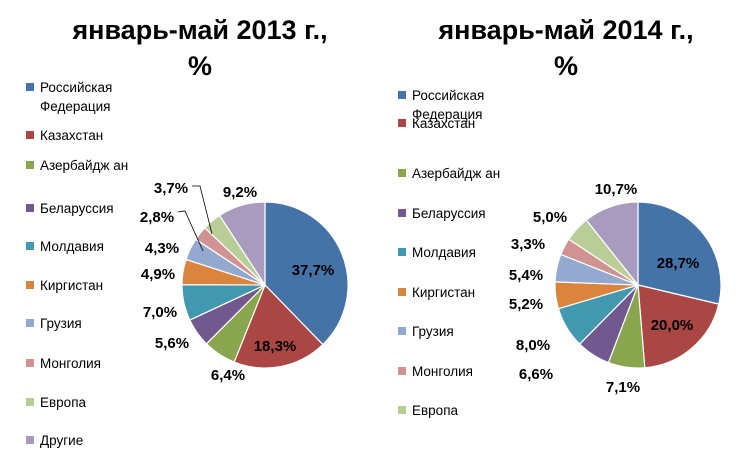 The image size is (752, 467). I want to click on chart-title: январь-май 2014 г., %, so click(566, 48).